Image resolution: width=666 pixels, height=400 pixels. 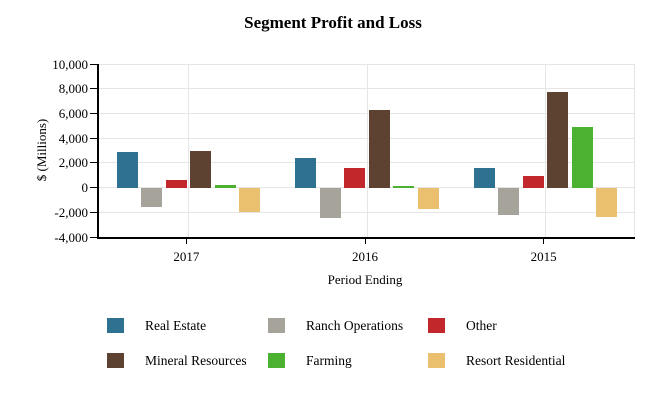 I want to click on bar-other-2017, so click(x=176, y=184).